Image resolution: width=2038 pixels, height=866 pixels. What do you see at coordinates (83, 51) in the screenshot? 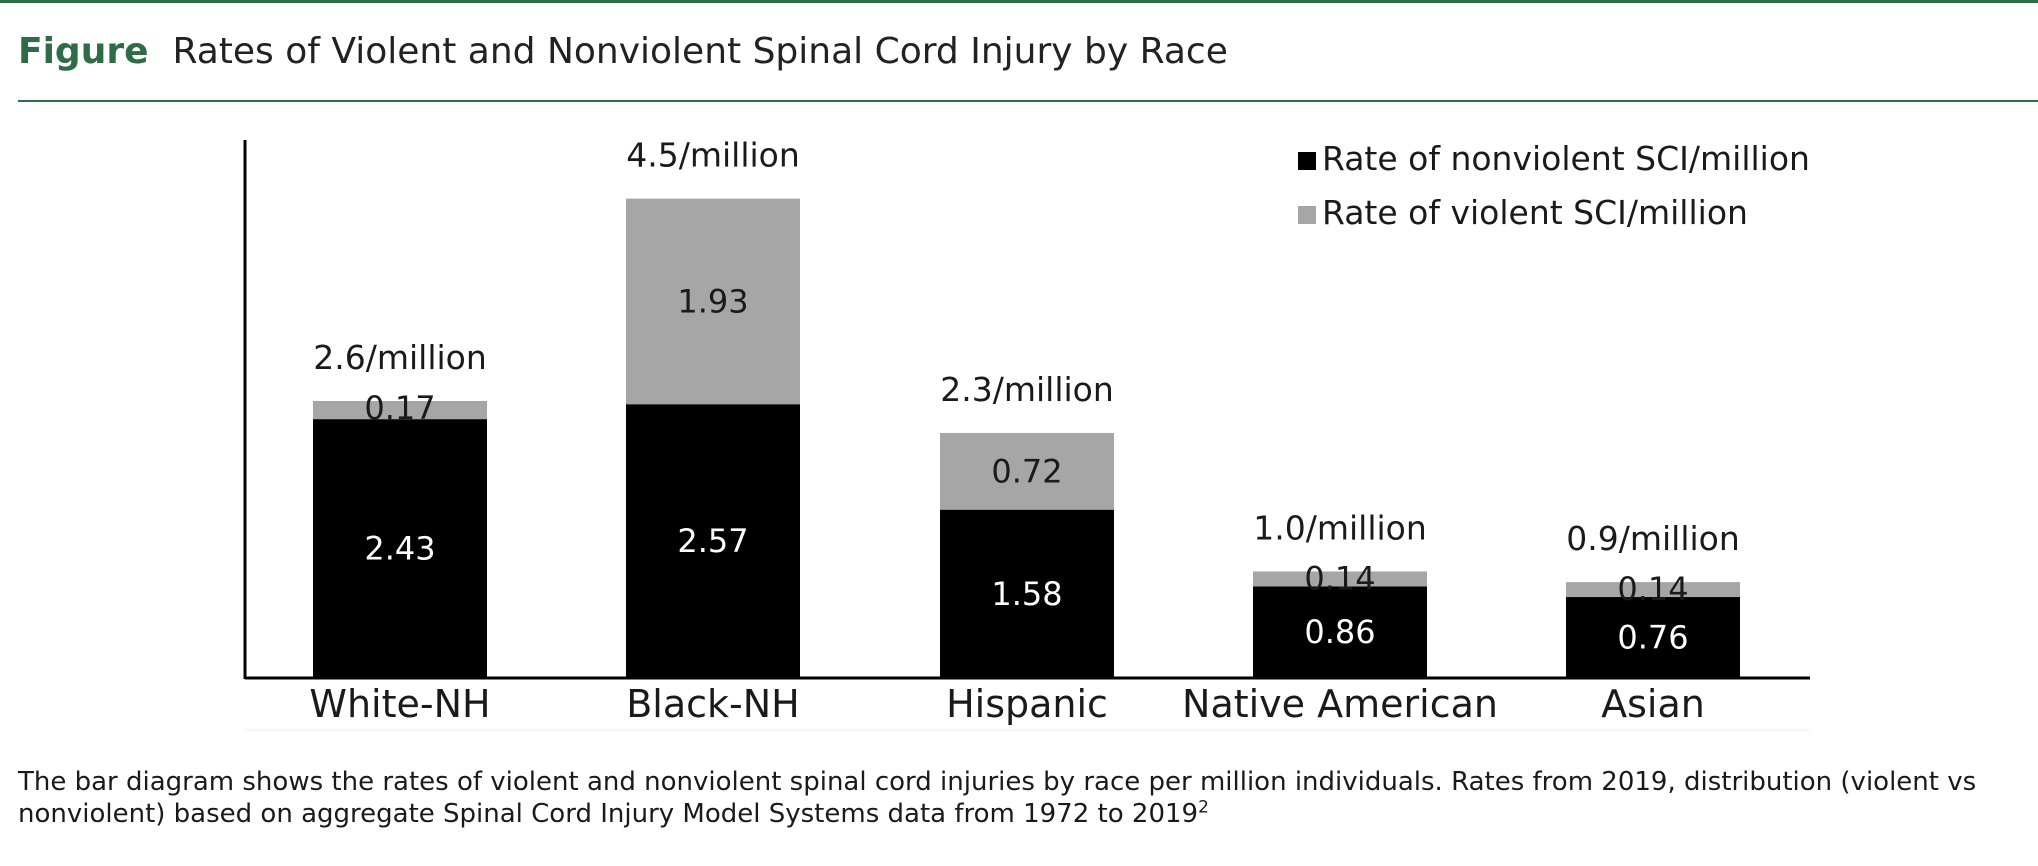
I see `figure-label: Figure` at bounding box center [83, 51].